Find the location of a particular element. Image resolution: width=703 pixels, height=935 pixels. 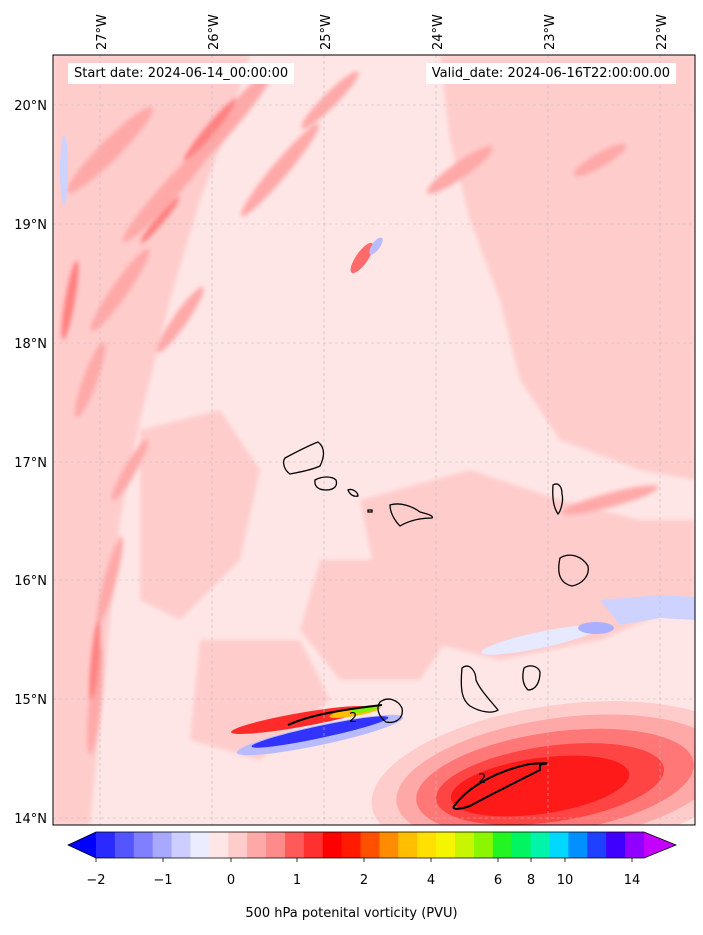

lat-label-17n: 17°N is located at coordinates (30, 463).